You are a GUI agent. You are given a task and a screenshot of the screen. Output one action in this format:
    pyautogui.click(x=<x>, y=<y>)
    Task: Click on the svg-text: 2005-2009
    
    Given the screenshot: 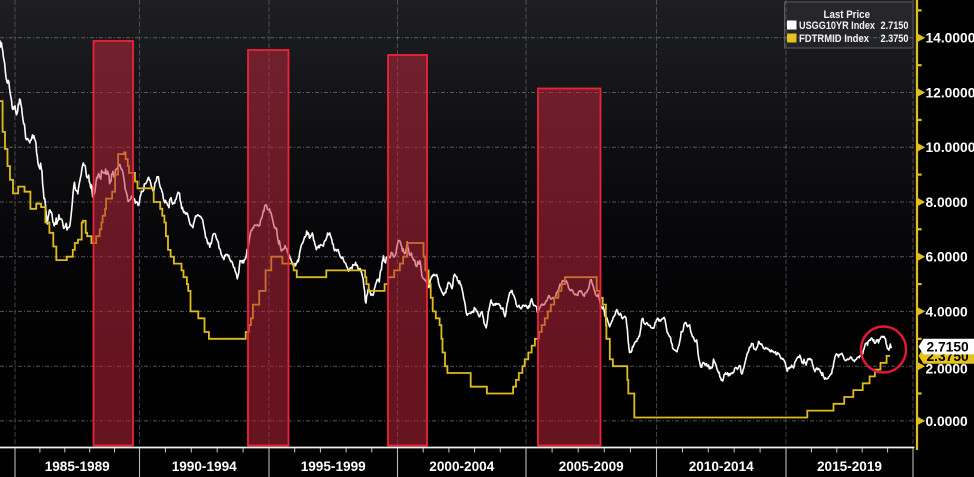 What is the action you would take?
    pyautogui.click(x=591, y=466)
    